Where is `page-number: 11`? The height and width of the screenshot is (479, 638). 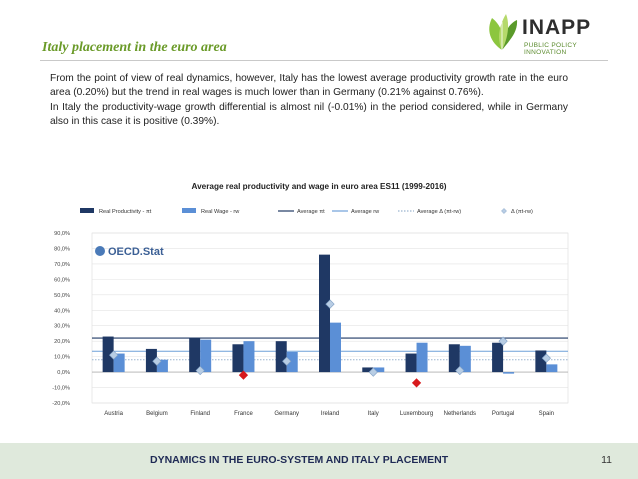
page-number: 11 is located at coordinates (606, 460).